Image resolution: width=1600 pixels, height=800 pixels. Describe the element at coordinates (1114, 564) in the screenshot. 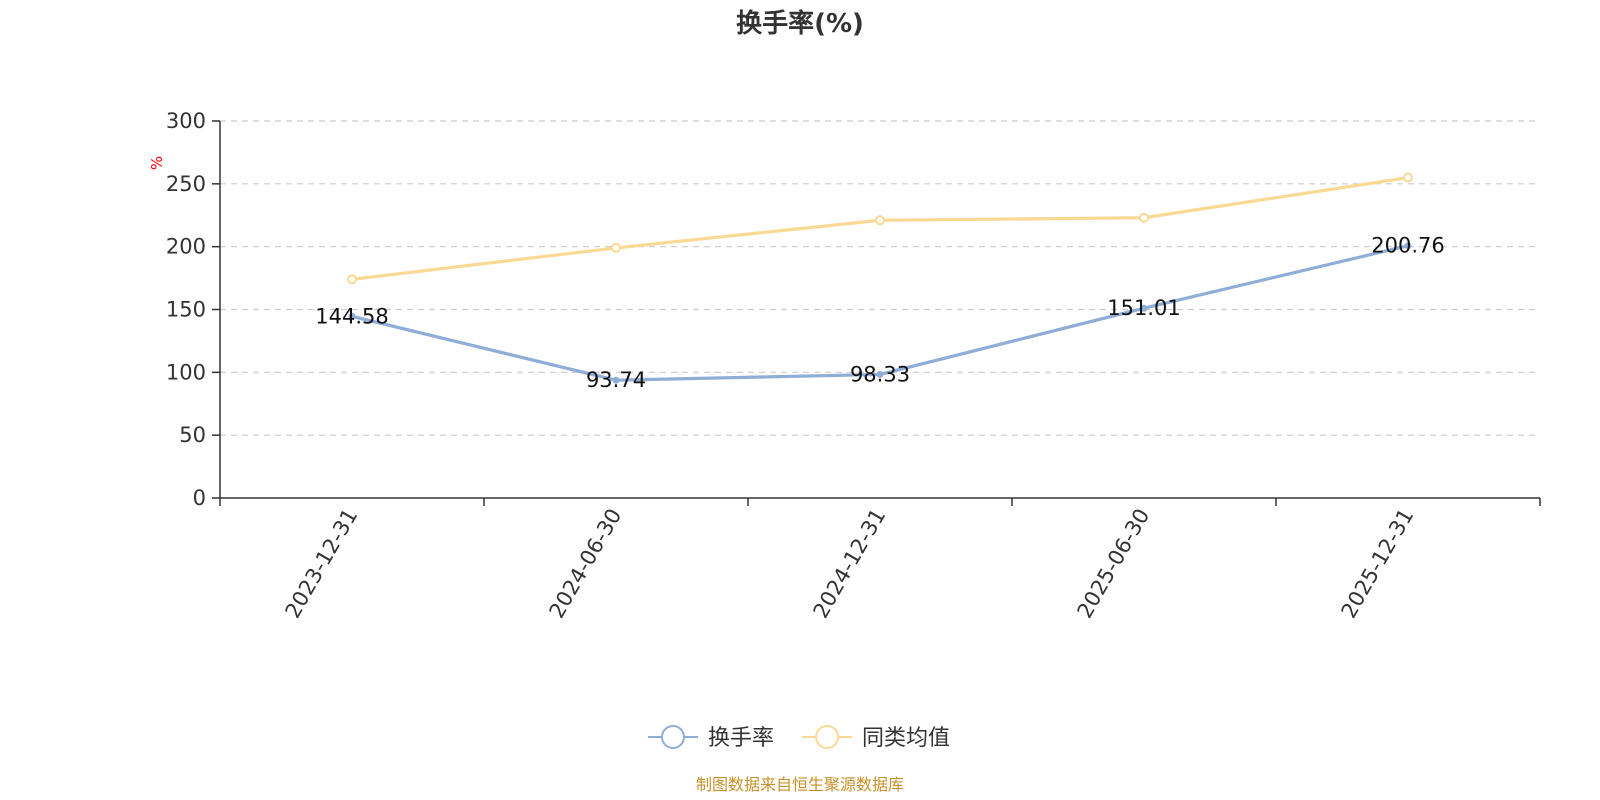

I see `x-tick-label: 2025-06-30` at that location.